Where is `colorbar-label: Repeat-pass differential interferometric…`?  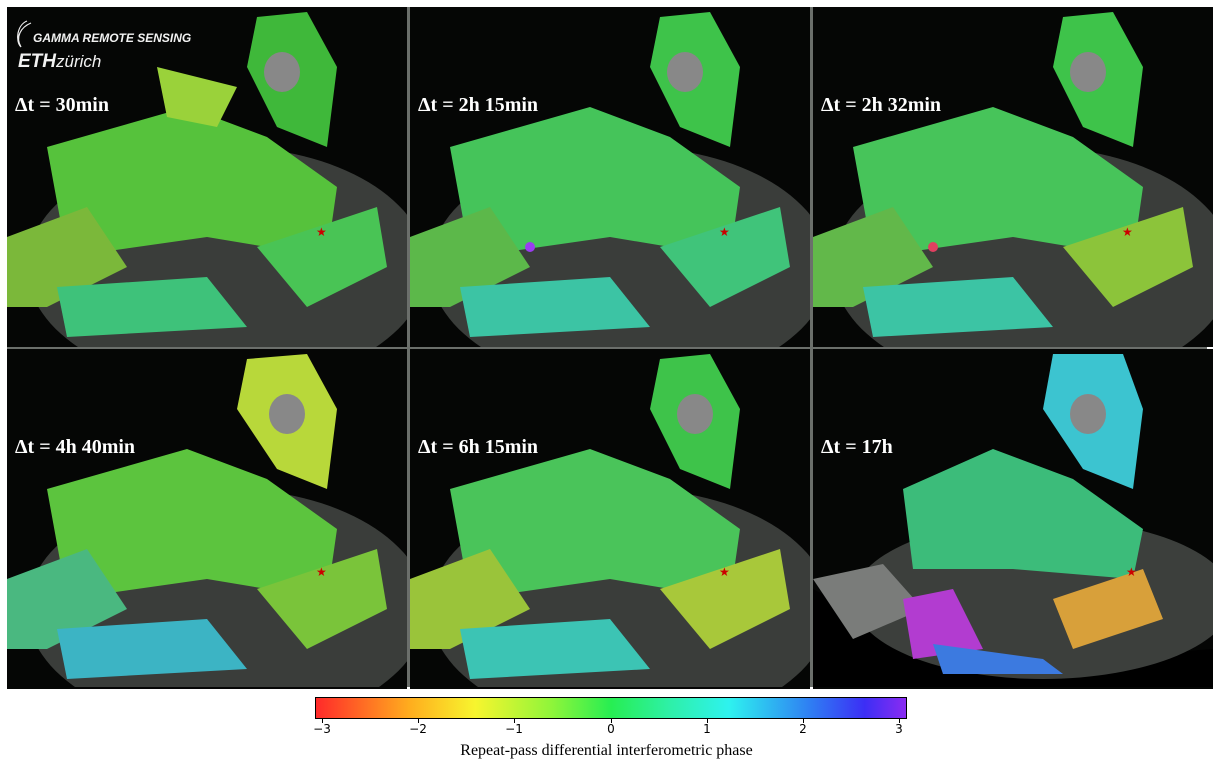
colorbar-label: Repeat-pass differential interferometric… is located at coordinates (606, 750).